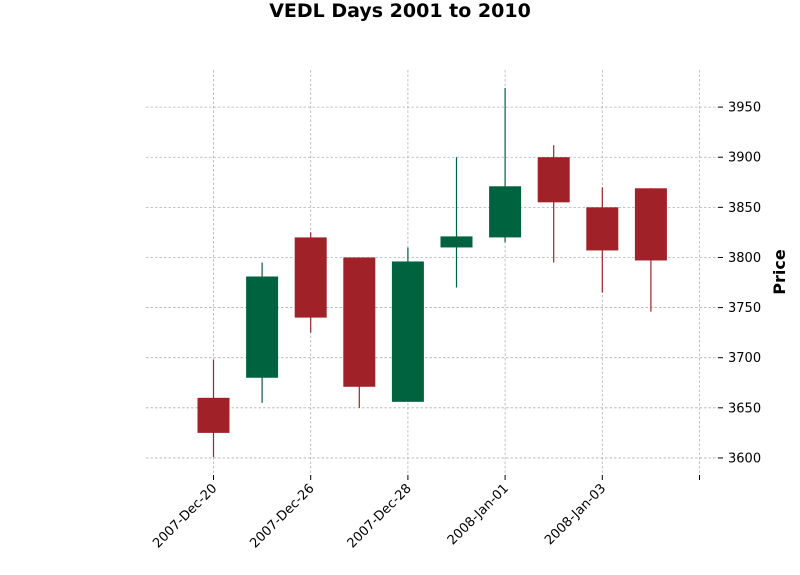 This screenshot has width=800, height=575. Describe the element at coordinates (739, 283) in the screenshot. I see `y-axis: 3600 3650 3700 3750 3800 3850 3900 3950` at that location.